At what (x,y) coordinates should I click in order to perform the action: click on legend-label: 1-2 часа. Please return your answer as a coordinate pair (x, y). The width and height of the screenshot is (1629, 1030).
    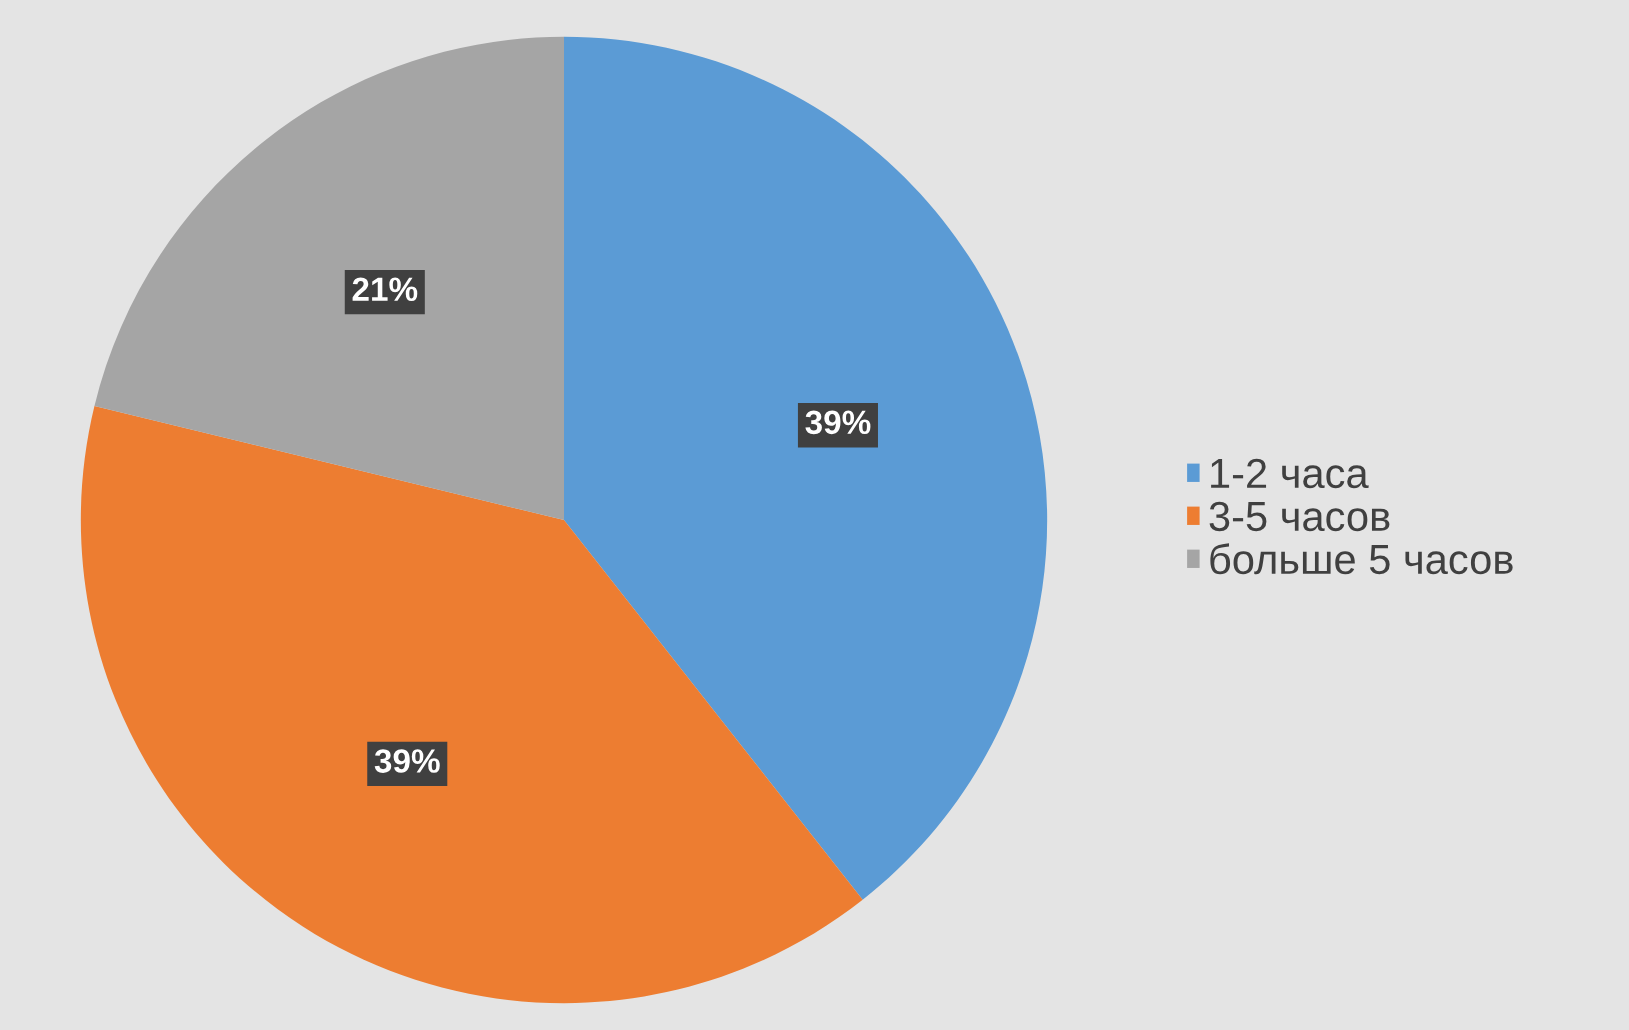
    Looking at the image, I should click on (1290, 473).